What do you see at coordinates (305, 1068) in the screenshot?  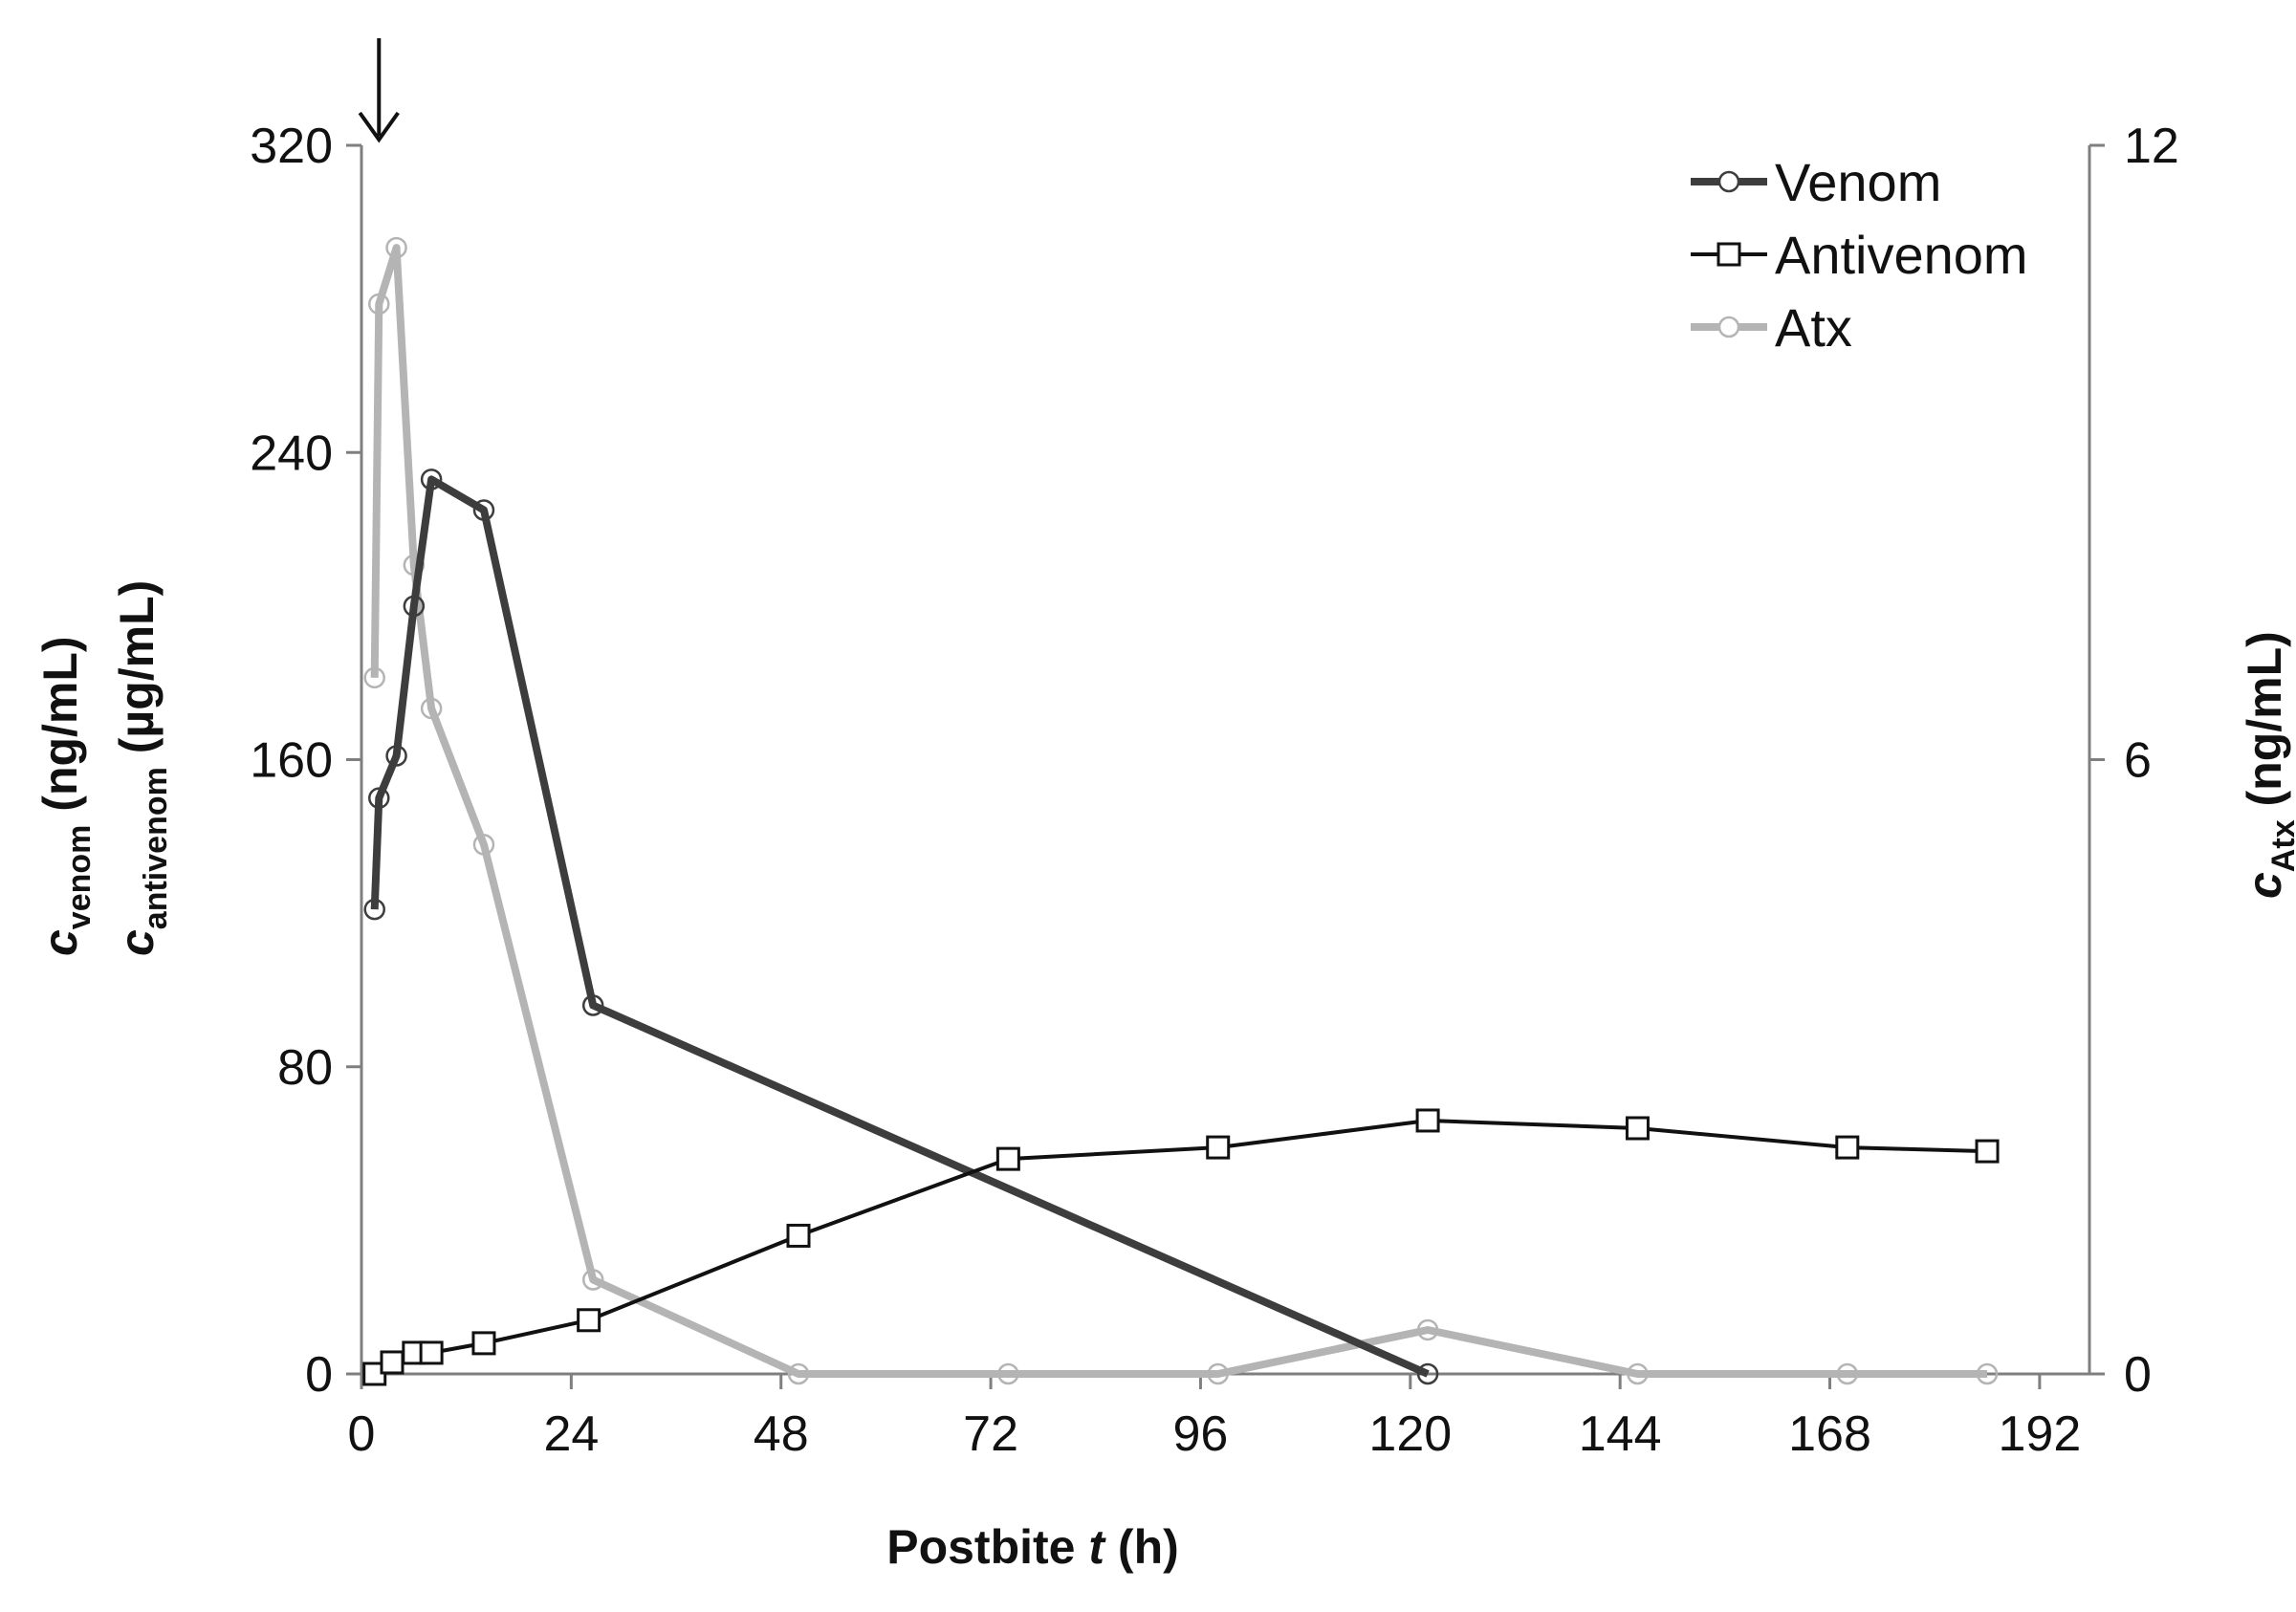 I see `y-left-tick-label: 80` at bounding box center [305, 1068].